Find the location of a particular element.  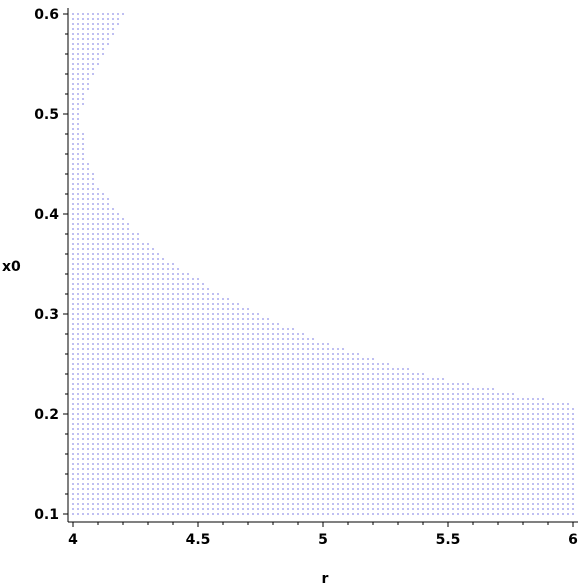

x-tick-label: 6 is located at coordinates (573, 540).